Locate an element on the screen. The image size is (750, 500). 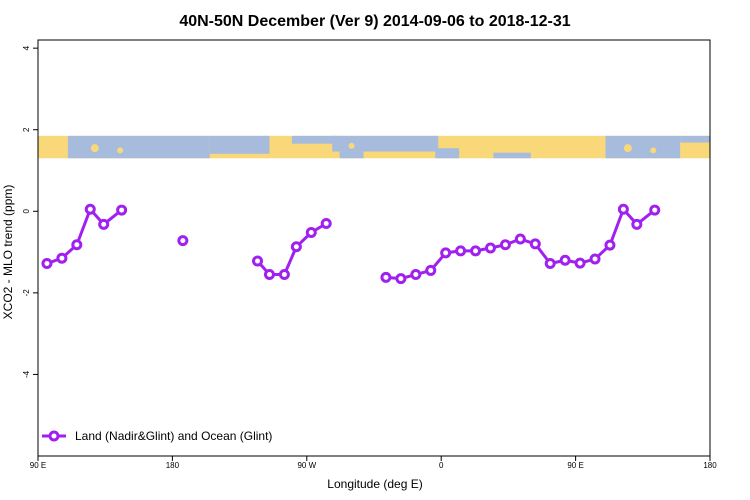
legend: Land (Nadir&Glint) and Ocean (Glint) is located at coordinates (157, 436).